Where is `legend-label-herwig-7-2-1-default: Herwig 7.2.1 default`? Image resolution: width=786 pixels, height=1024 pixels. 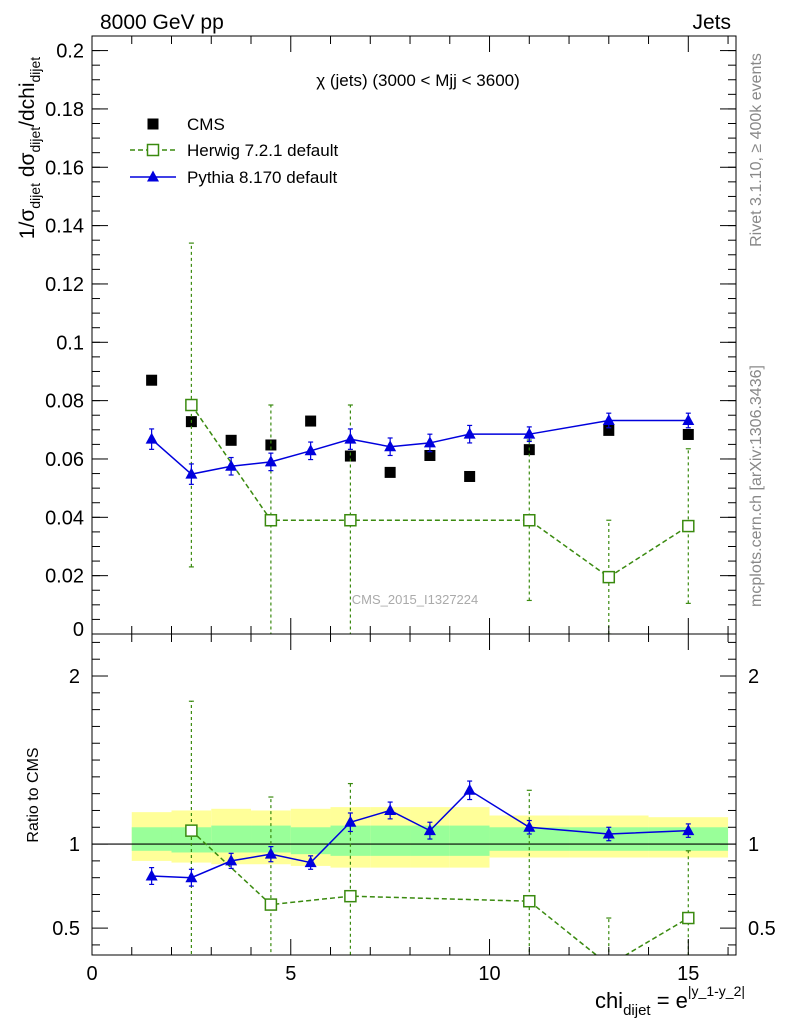
legend-label-herwig-7-2-1-default: Herwig 7.2.1 default is located at coordinates (262, 150).